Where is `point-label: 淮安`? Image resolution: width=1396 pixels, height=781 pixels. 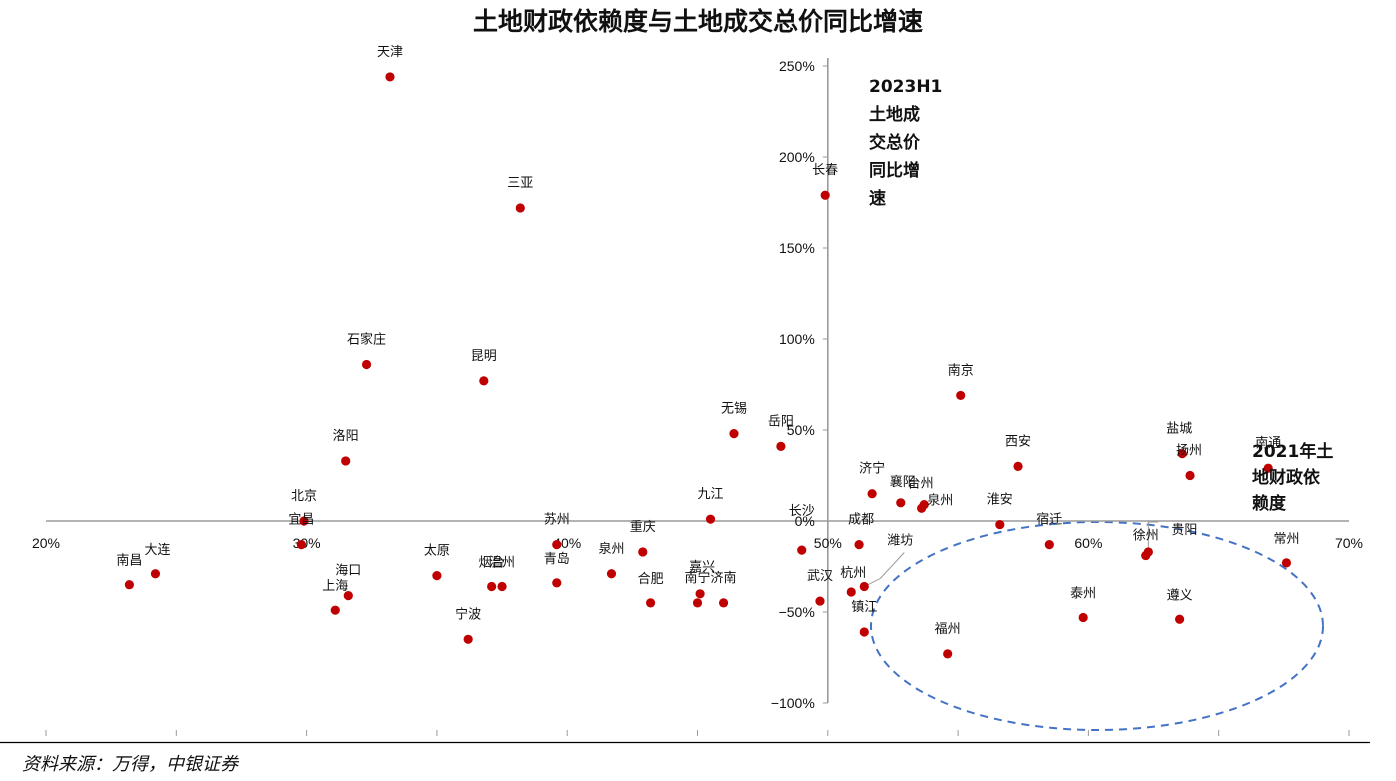
point-label: 淮安 is located at coordinates (1000, 500).